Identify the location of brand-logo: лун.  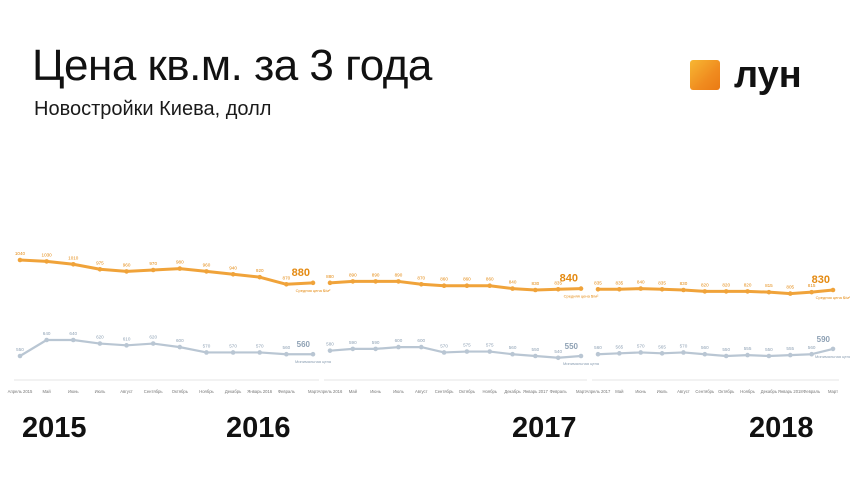
(746, 75).